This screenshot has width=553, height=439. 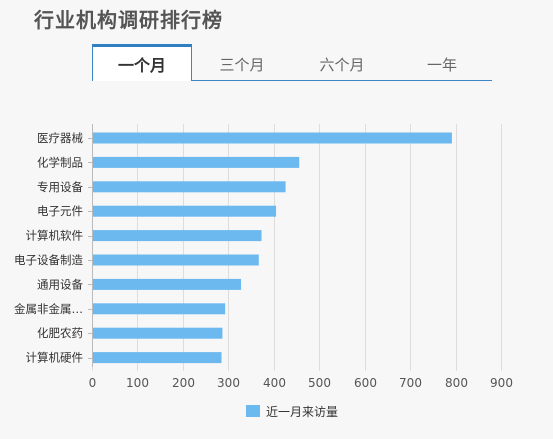 I want to click on category-label: 通用设备, so click(x=60, y=284).